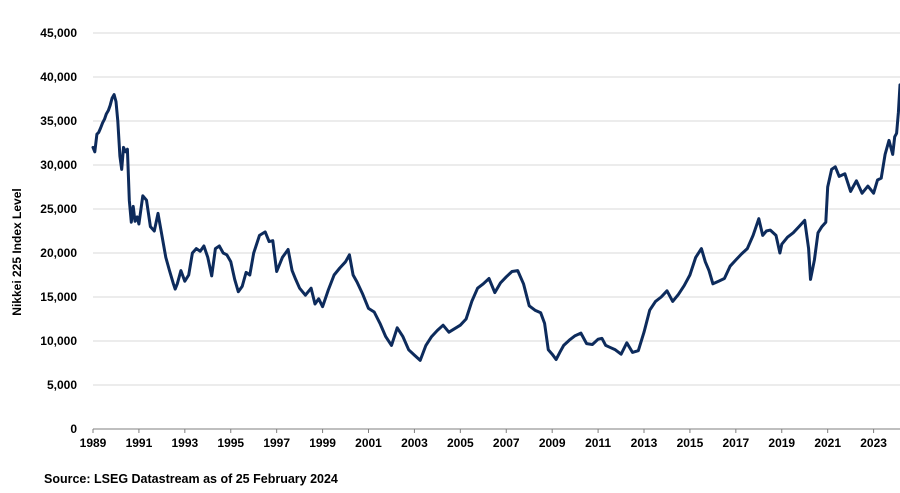 The width and height of the screenshot is (900, 493). Describe the element at coordinates (184, 443) in the screenshot. I see `x-tick-label: 1993` at that location.